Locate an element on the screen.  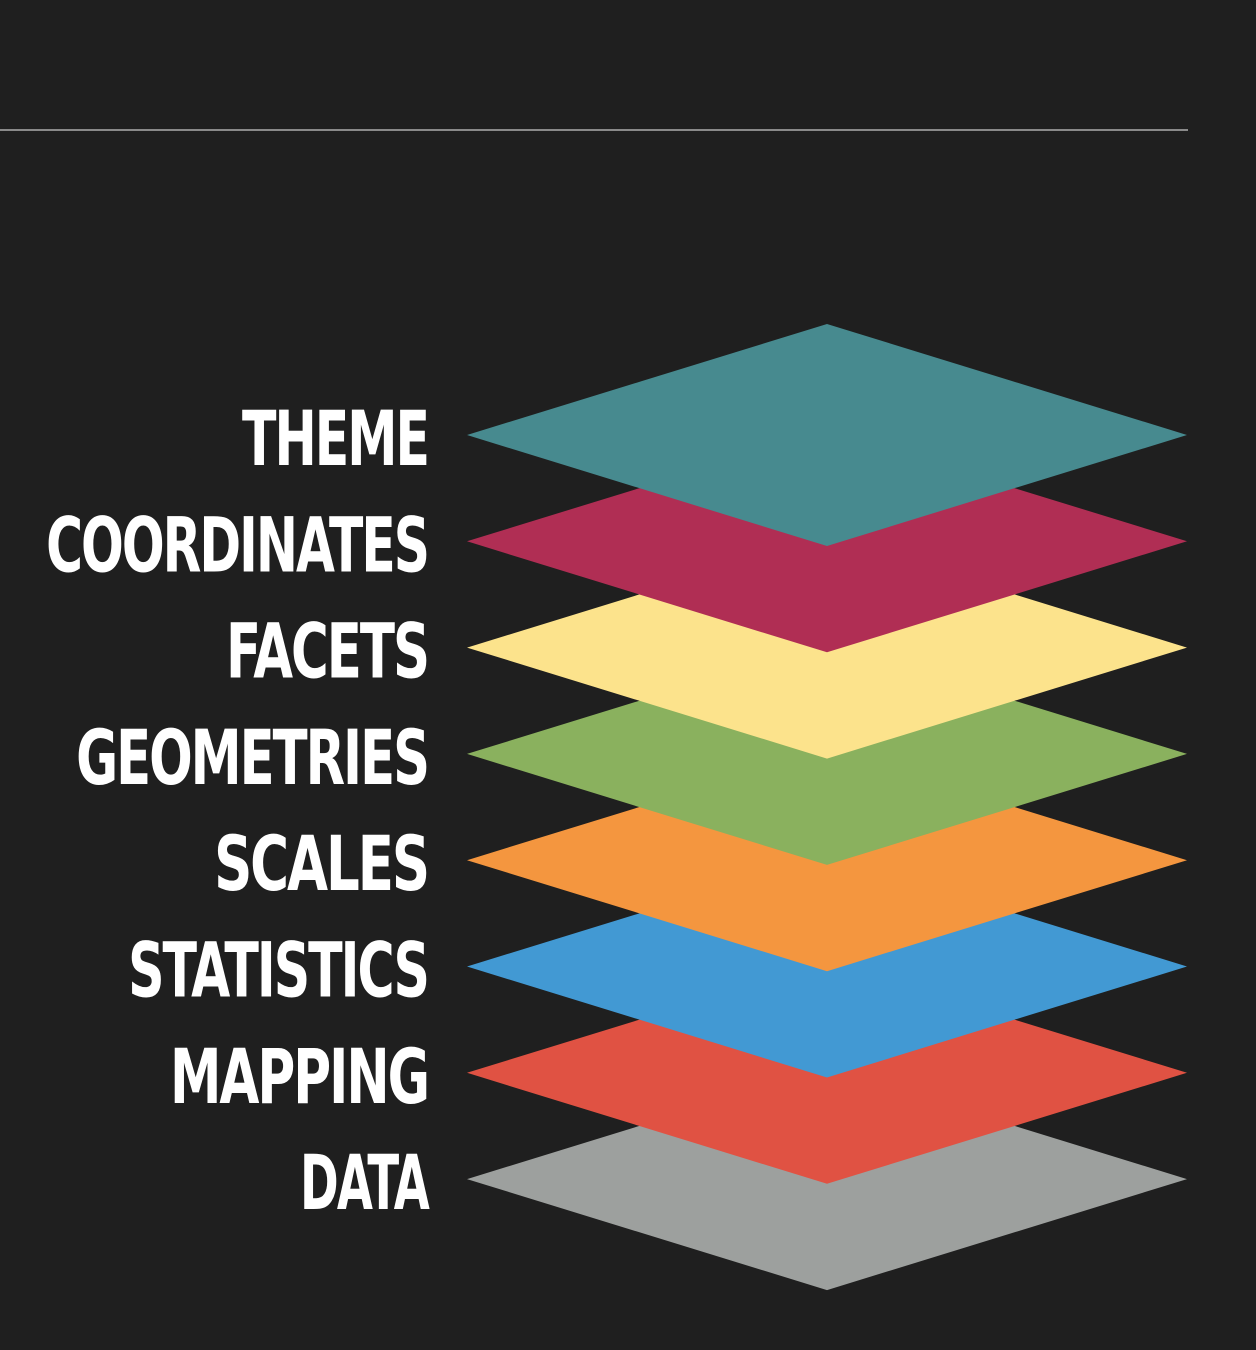
layer-label-scales: SCALES is located at coordinates (321, 865).